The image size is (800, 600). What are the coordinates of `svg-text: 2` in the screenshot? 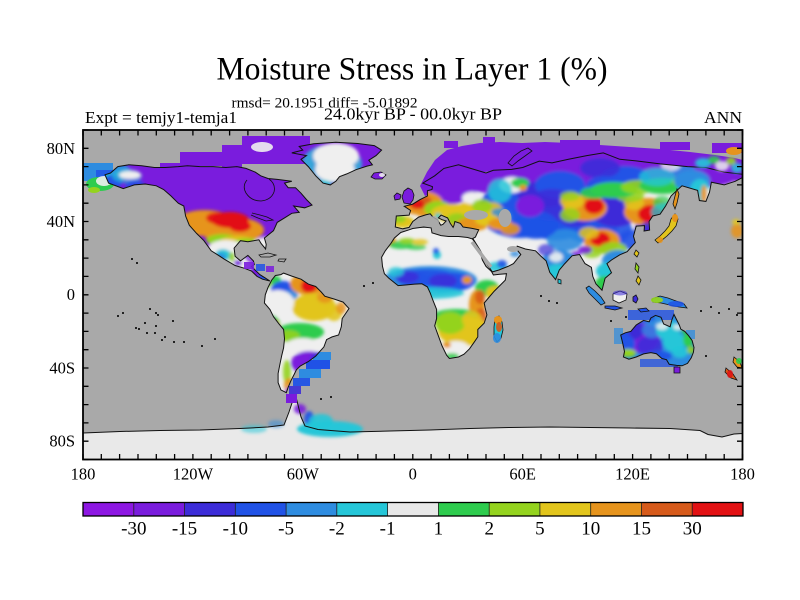 It's located at (489, 529).